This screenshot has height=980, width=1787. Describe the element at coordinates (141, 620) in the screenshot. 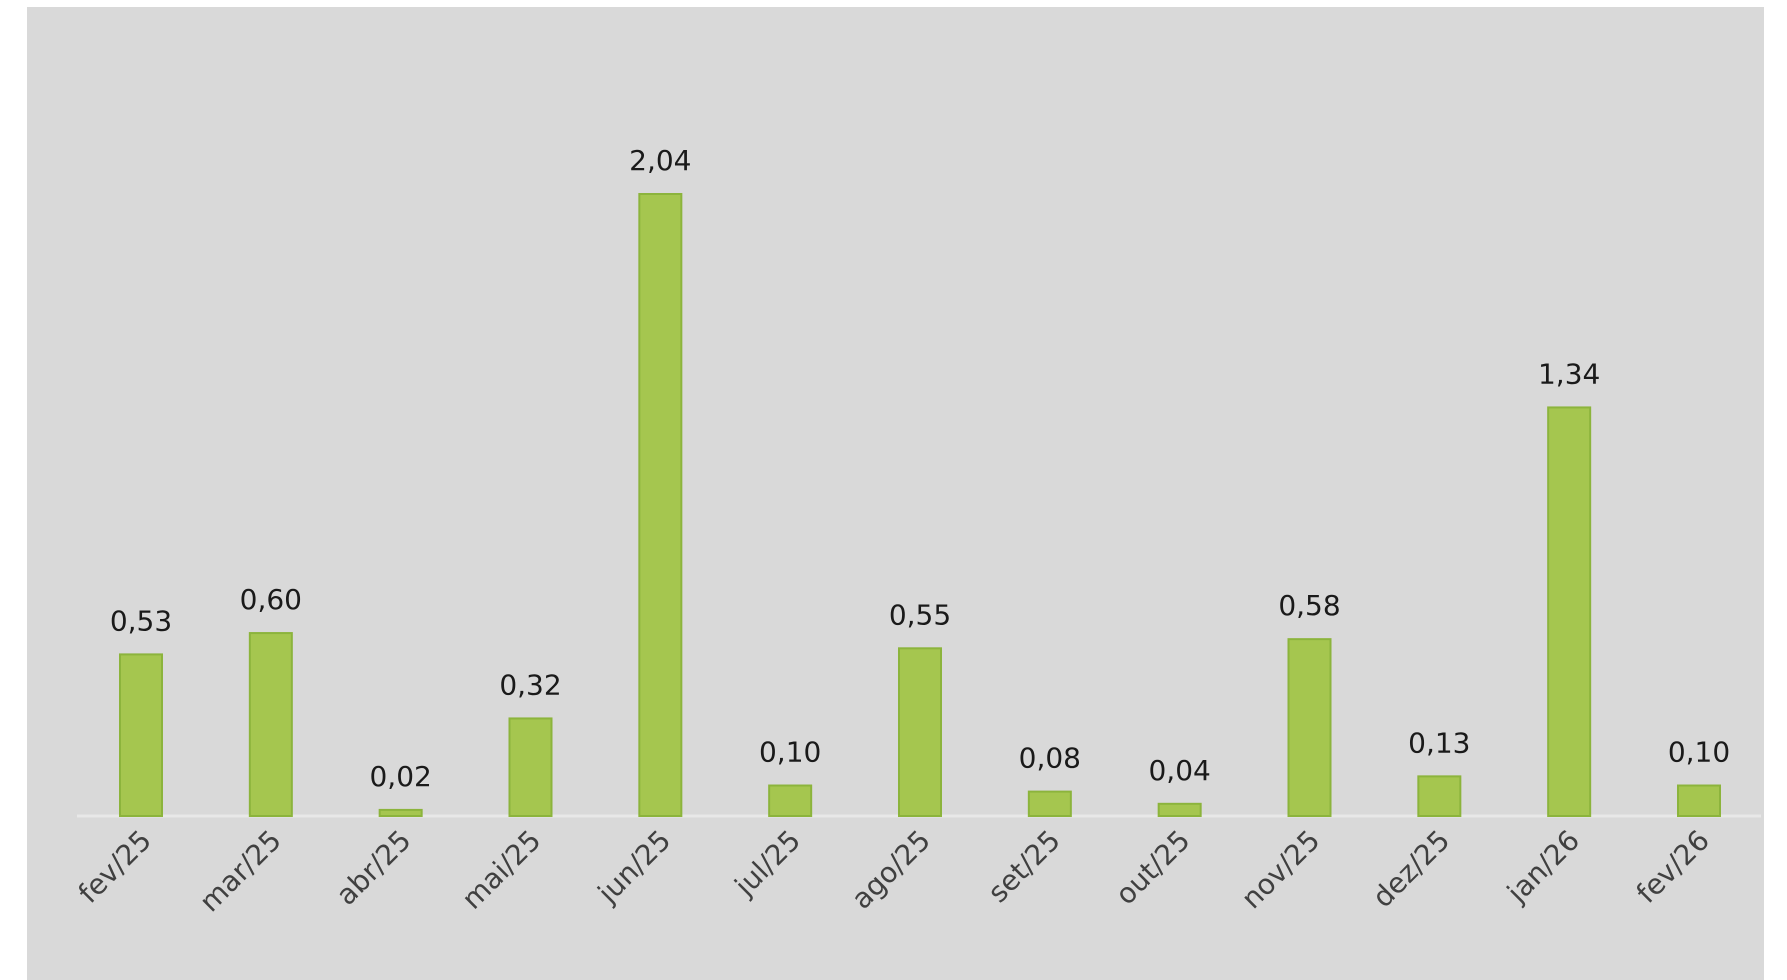

I see `data-label: 0,53` at that location.